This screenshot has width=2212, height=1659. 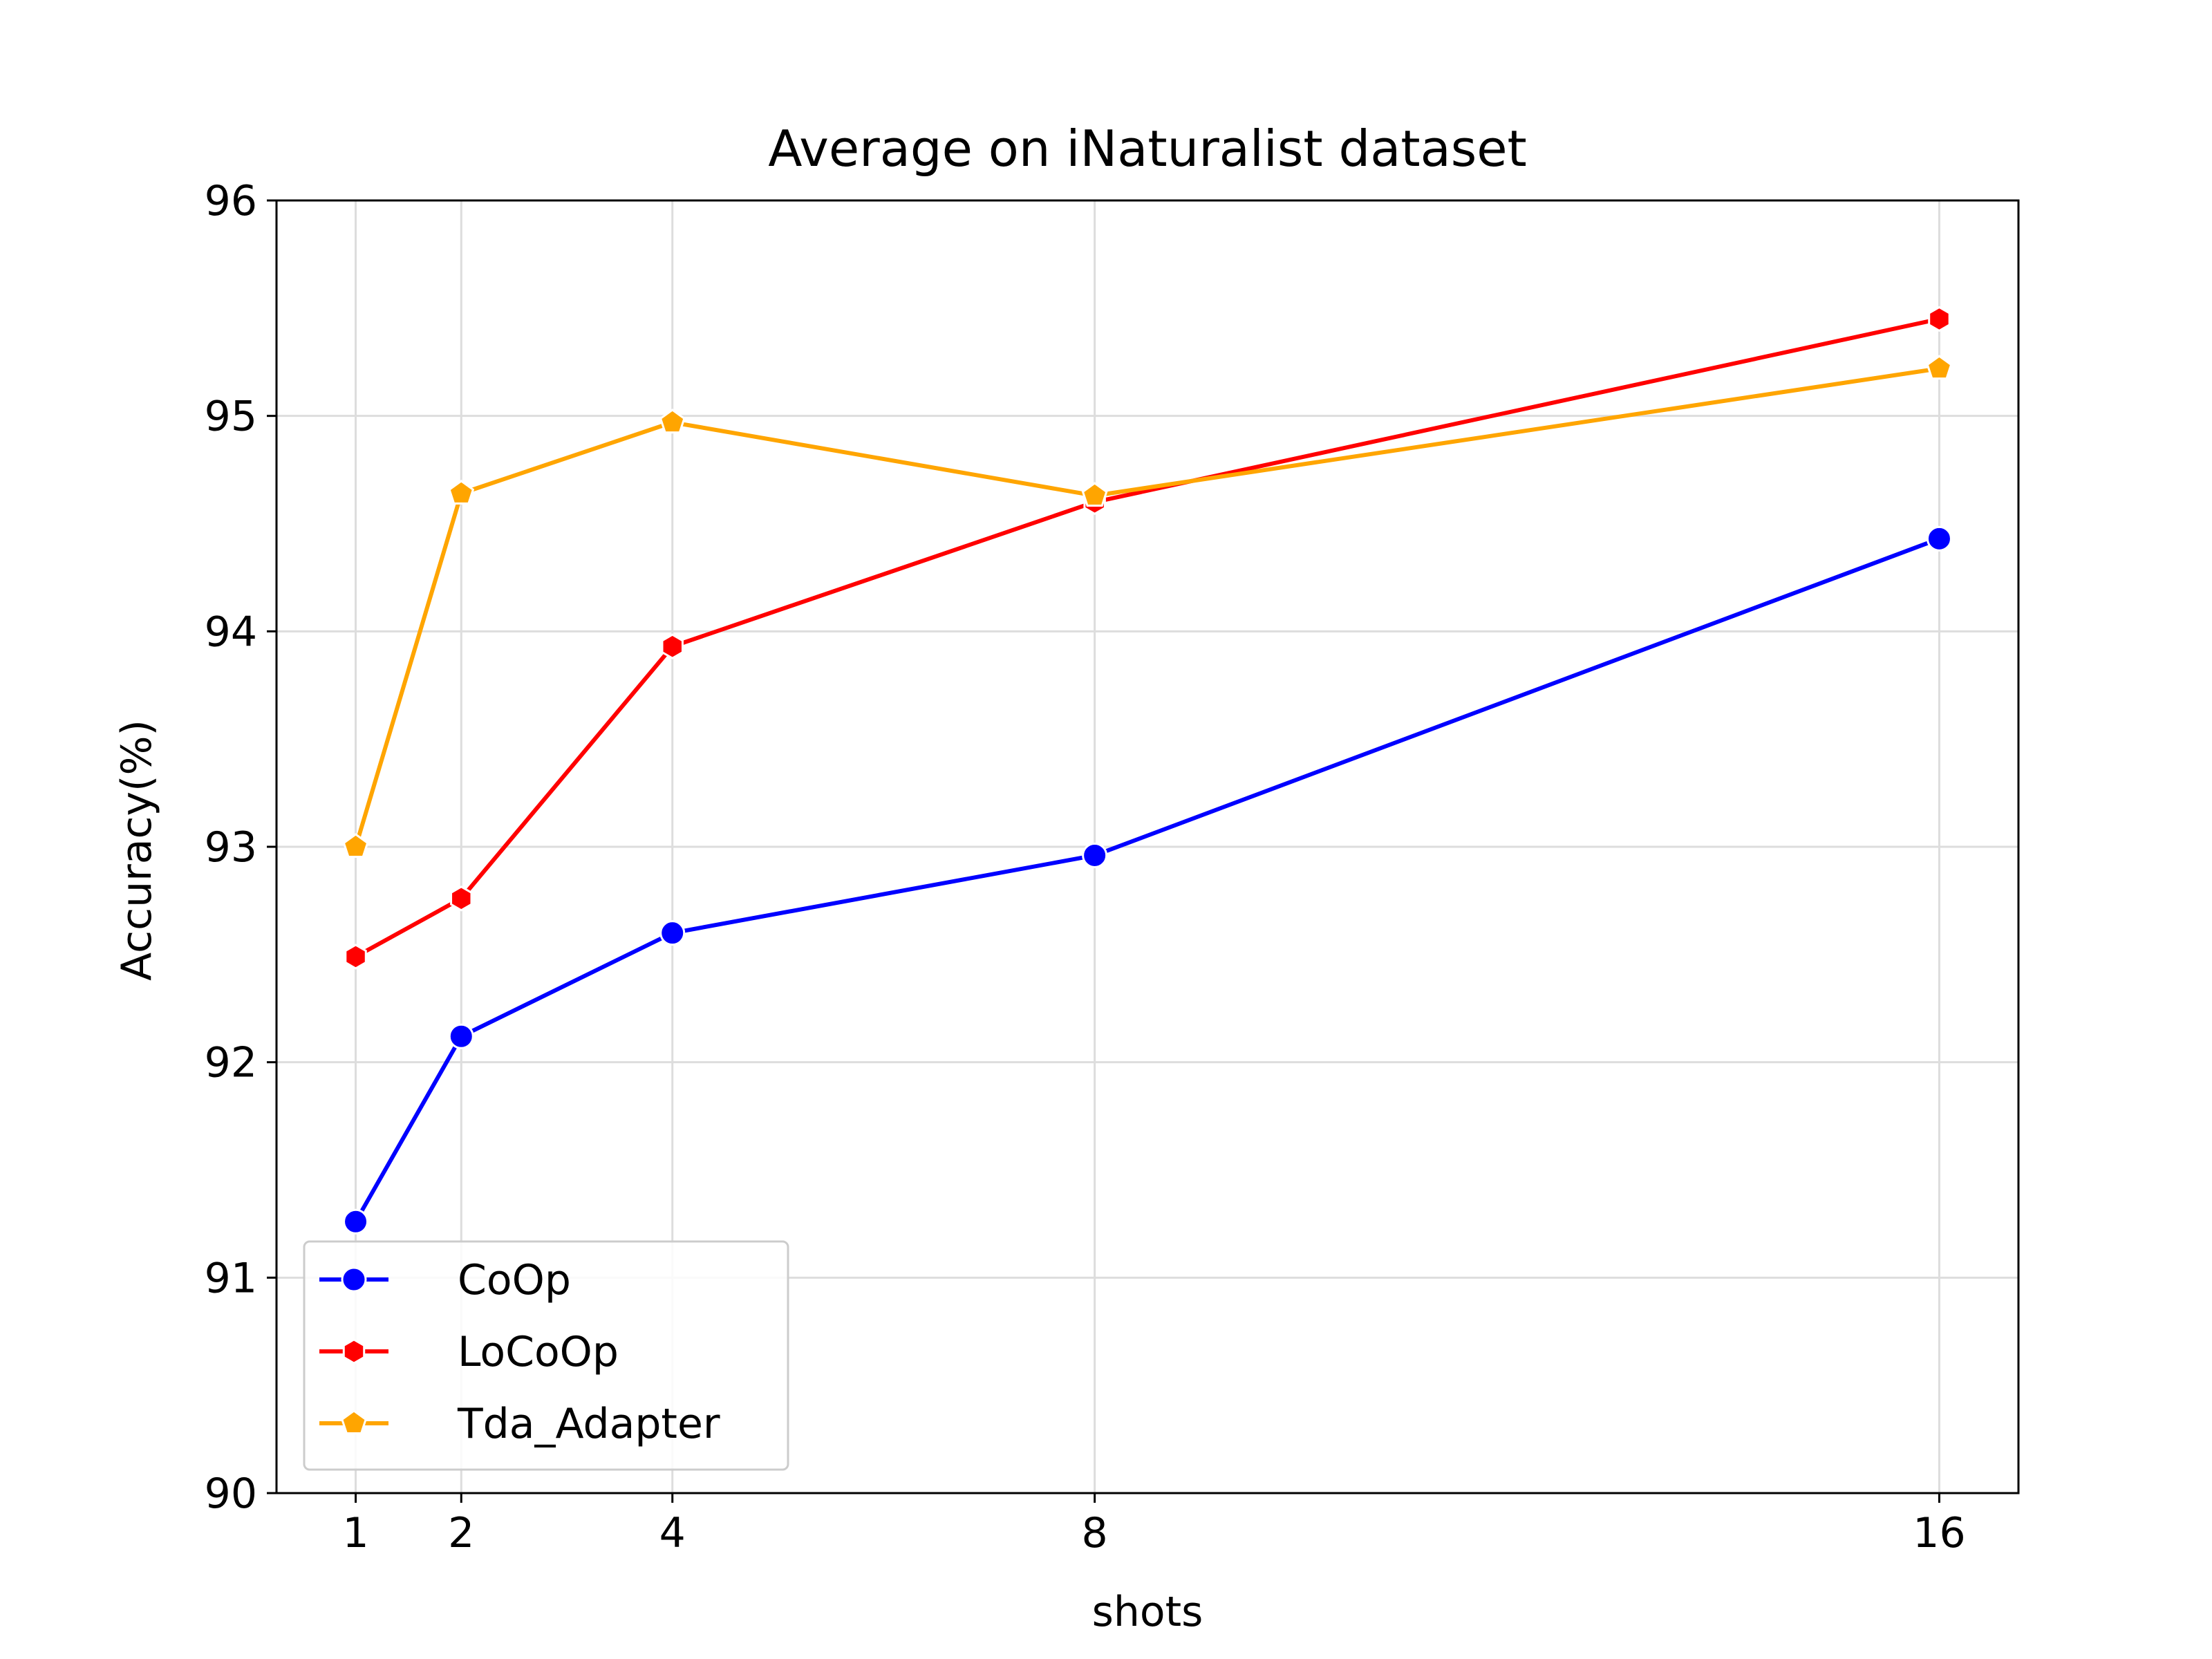 I want to click on x-tick-label: 1, so click(x=355, y=1533).